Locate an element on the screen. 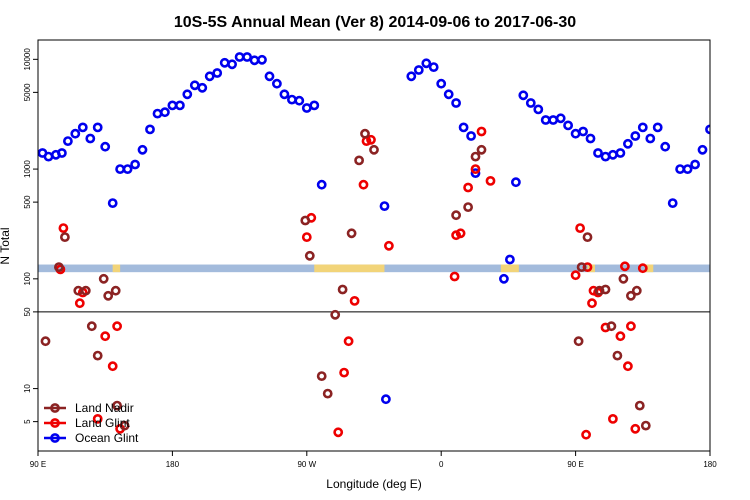 The width and height of the screenshot is (750, 500). y-tick-label-2: 50 is located at coordinates (27, 311).